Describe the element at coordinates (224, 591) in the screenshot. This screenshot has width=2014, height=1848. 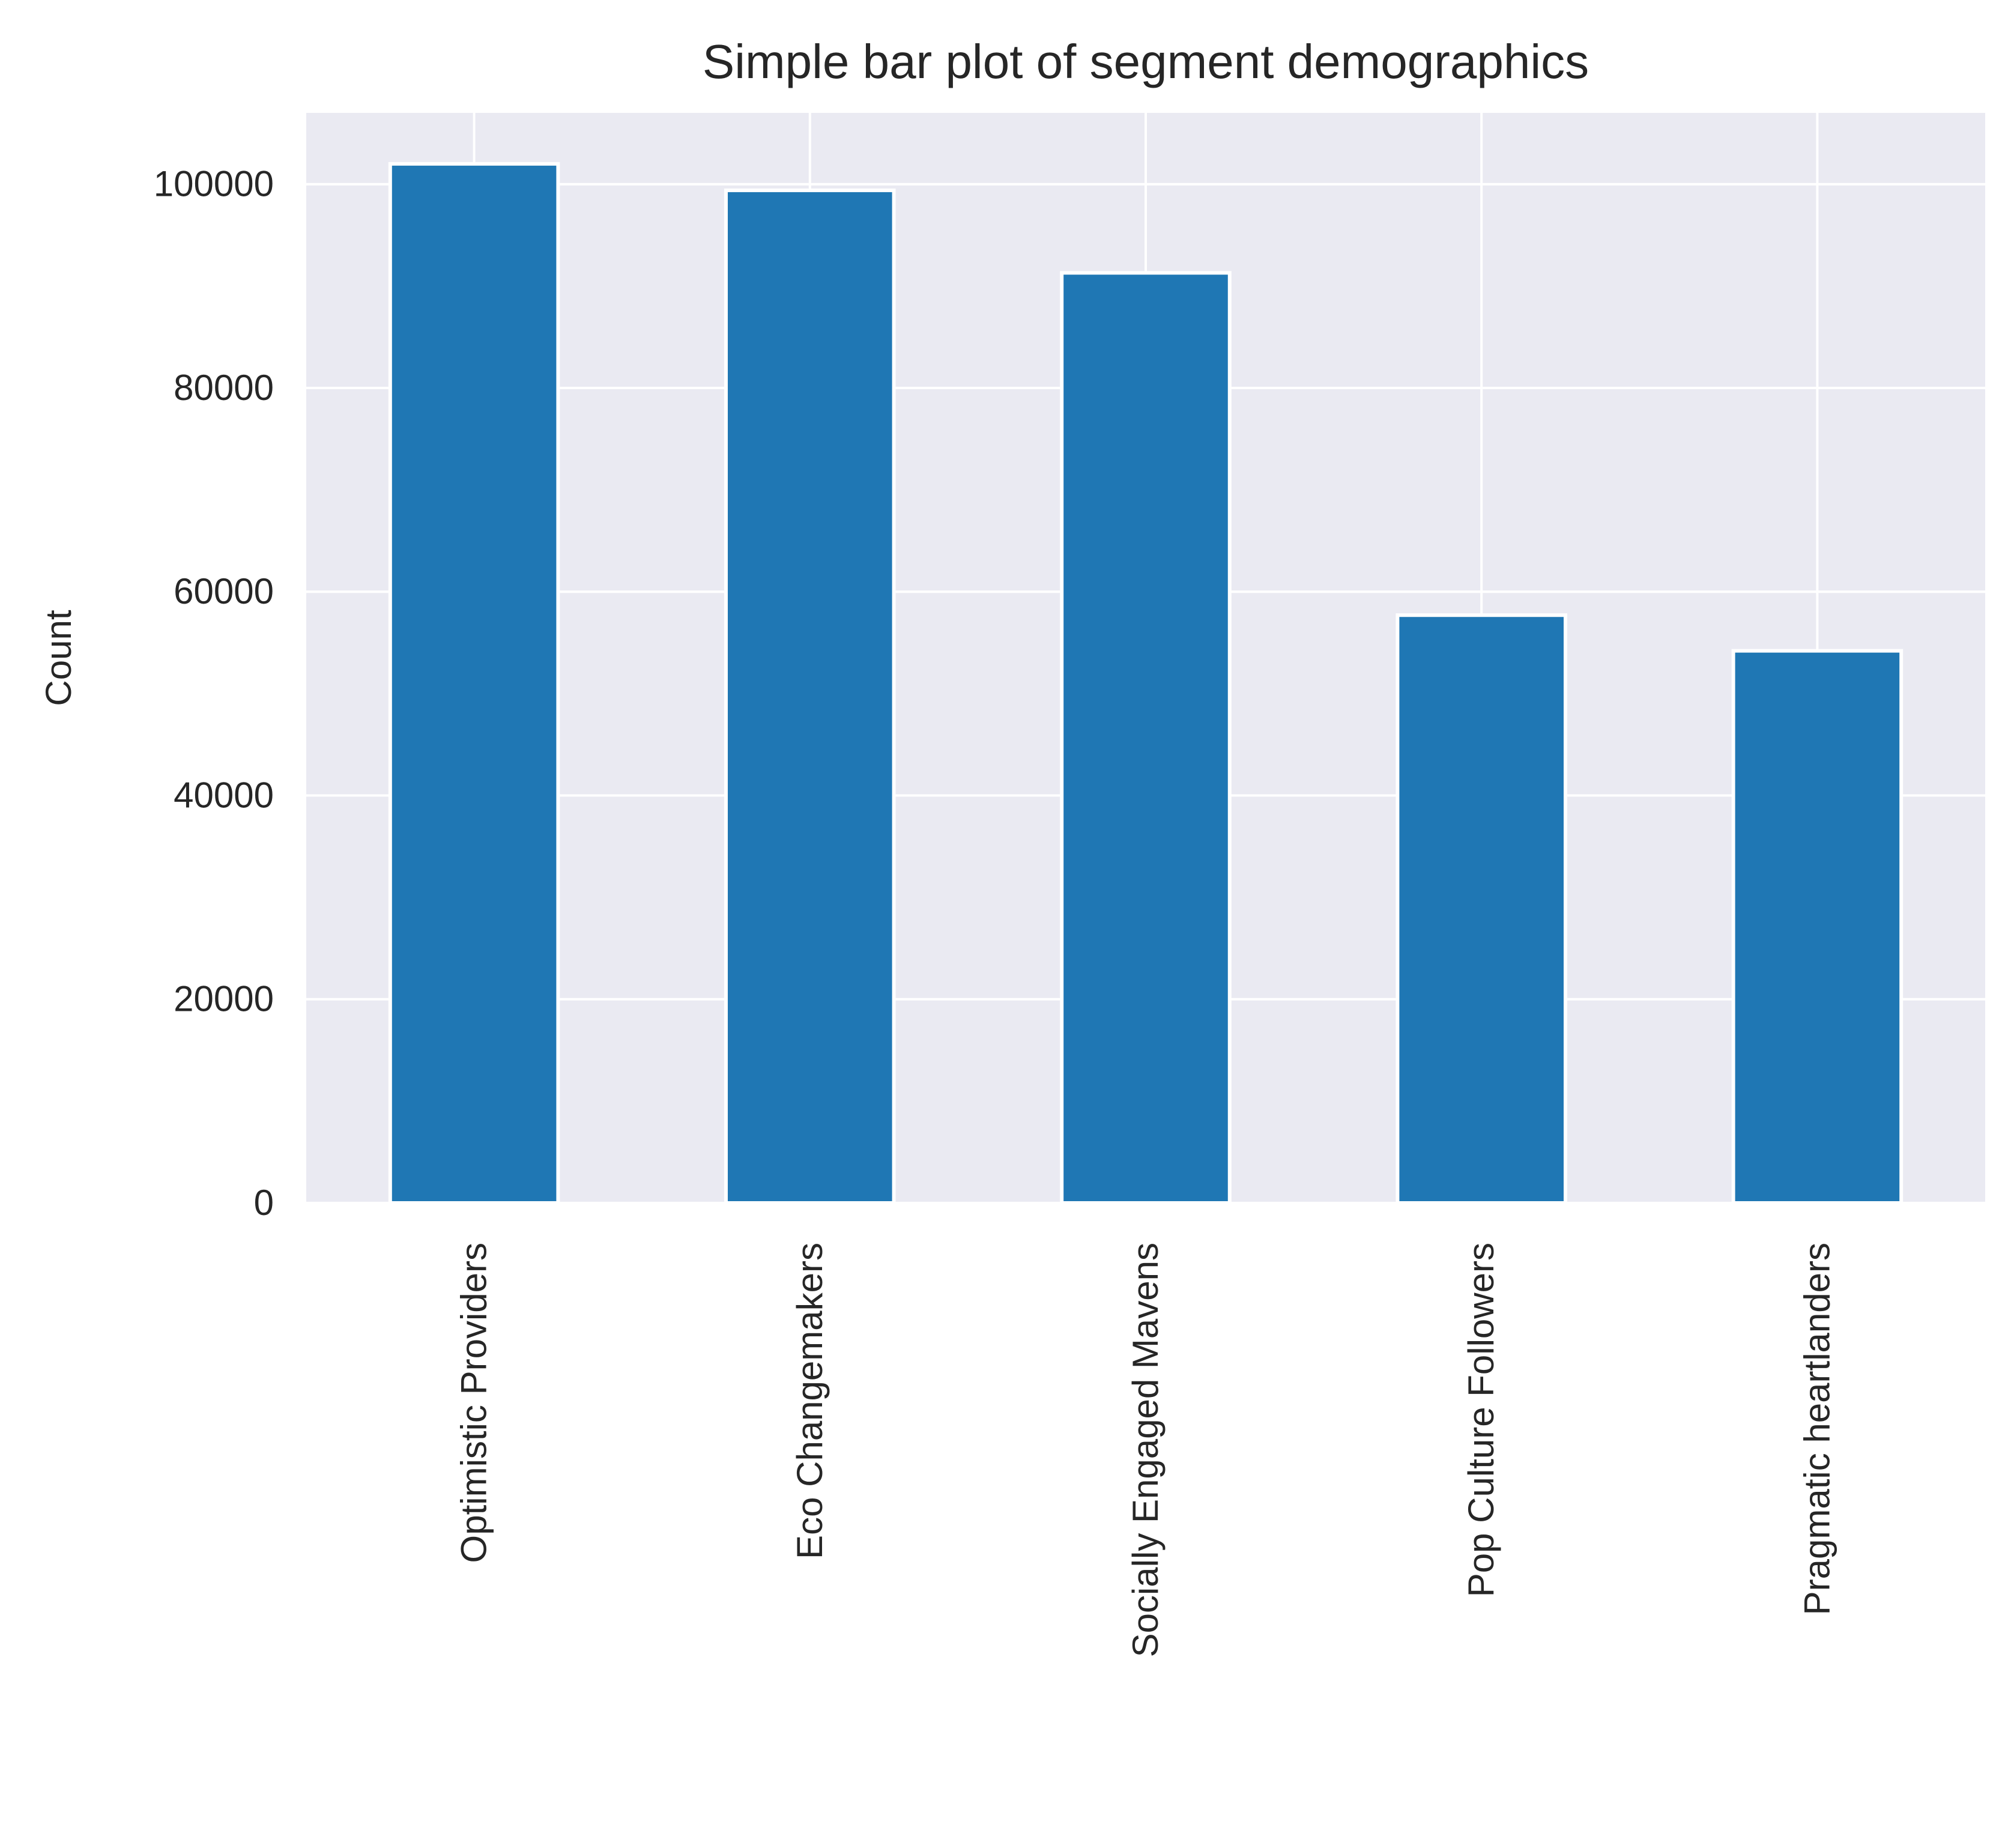
I see `y-tick-label: 60000` at that location.